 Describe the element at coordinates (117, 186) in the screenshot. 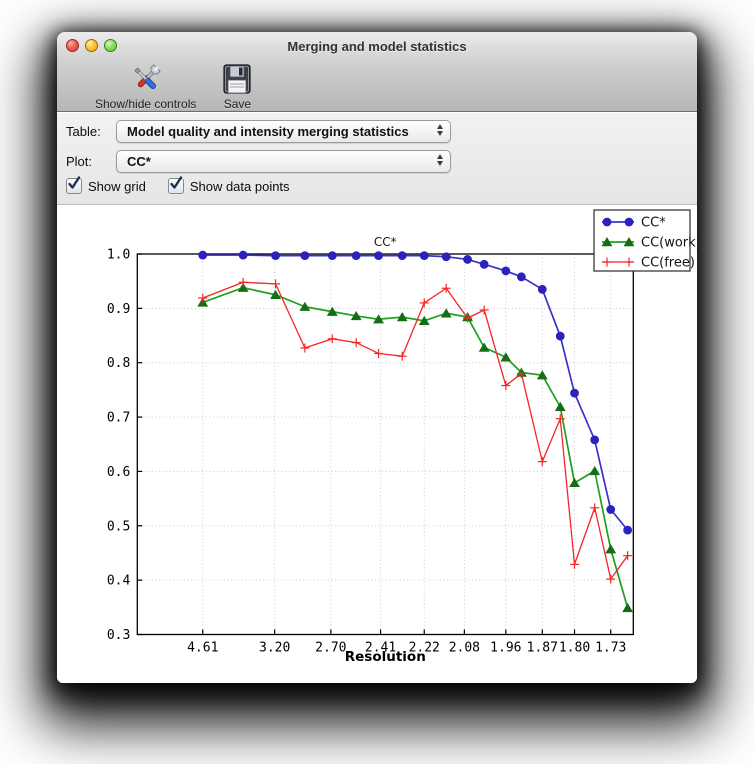

I see `show-grid-label: Show grid` at that location.